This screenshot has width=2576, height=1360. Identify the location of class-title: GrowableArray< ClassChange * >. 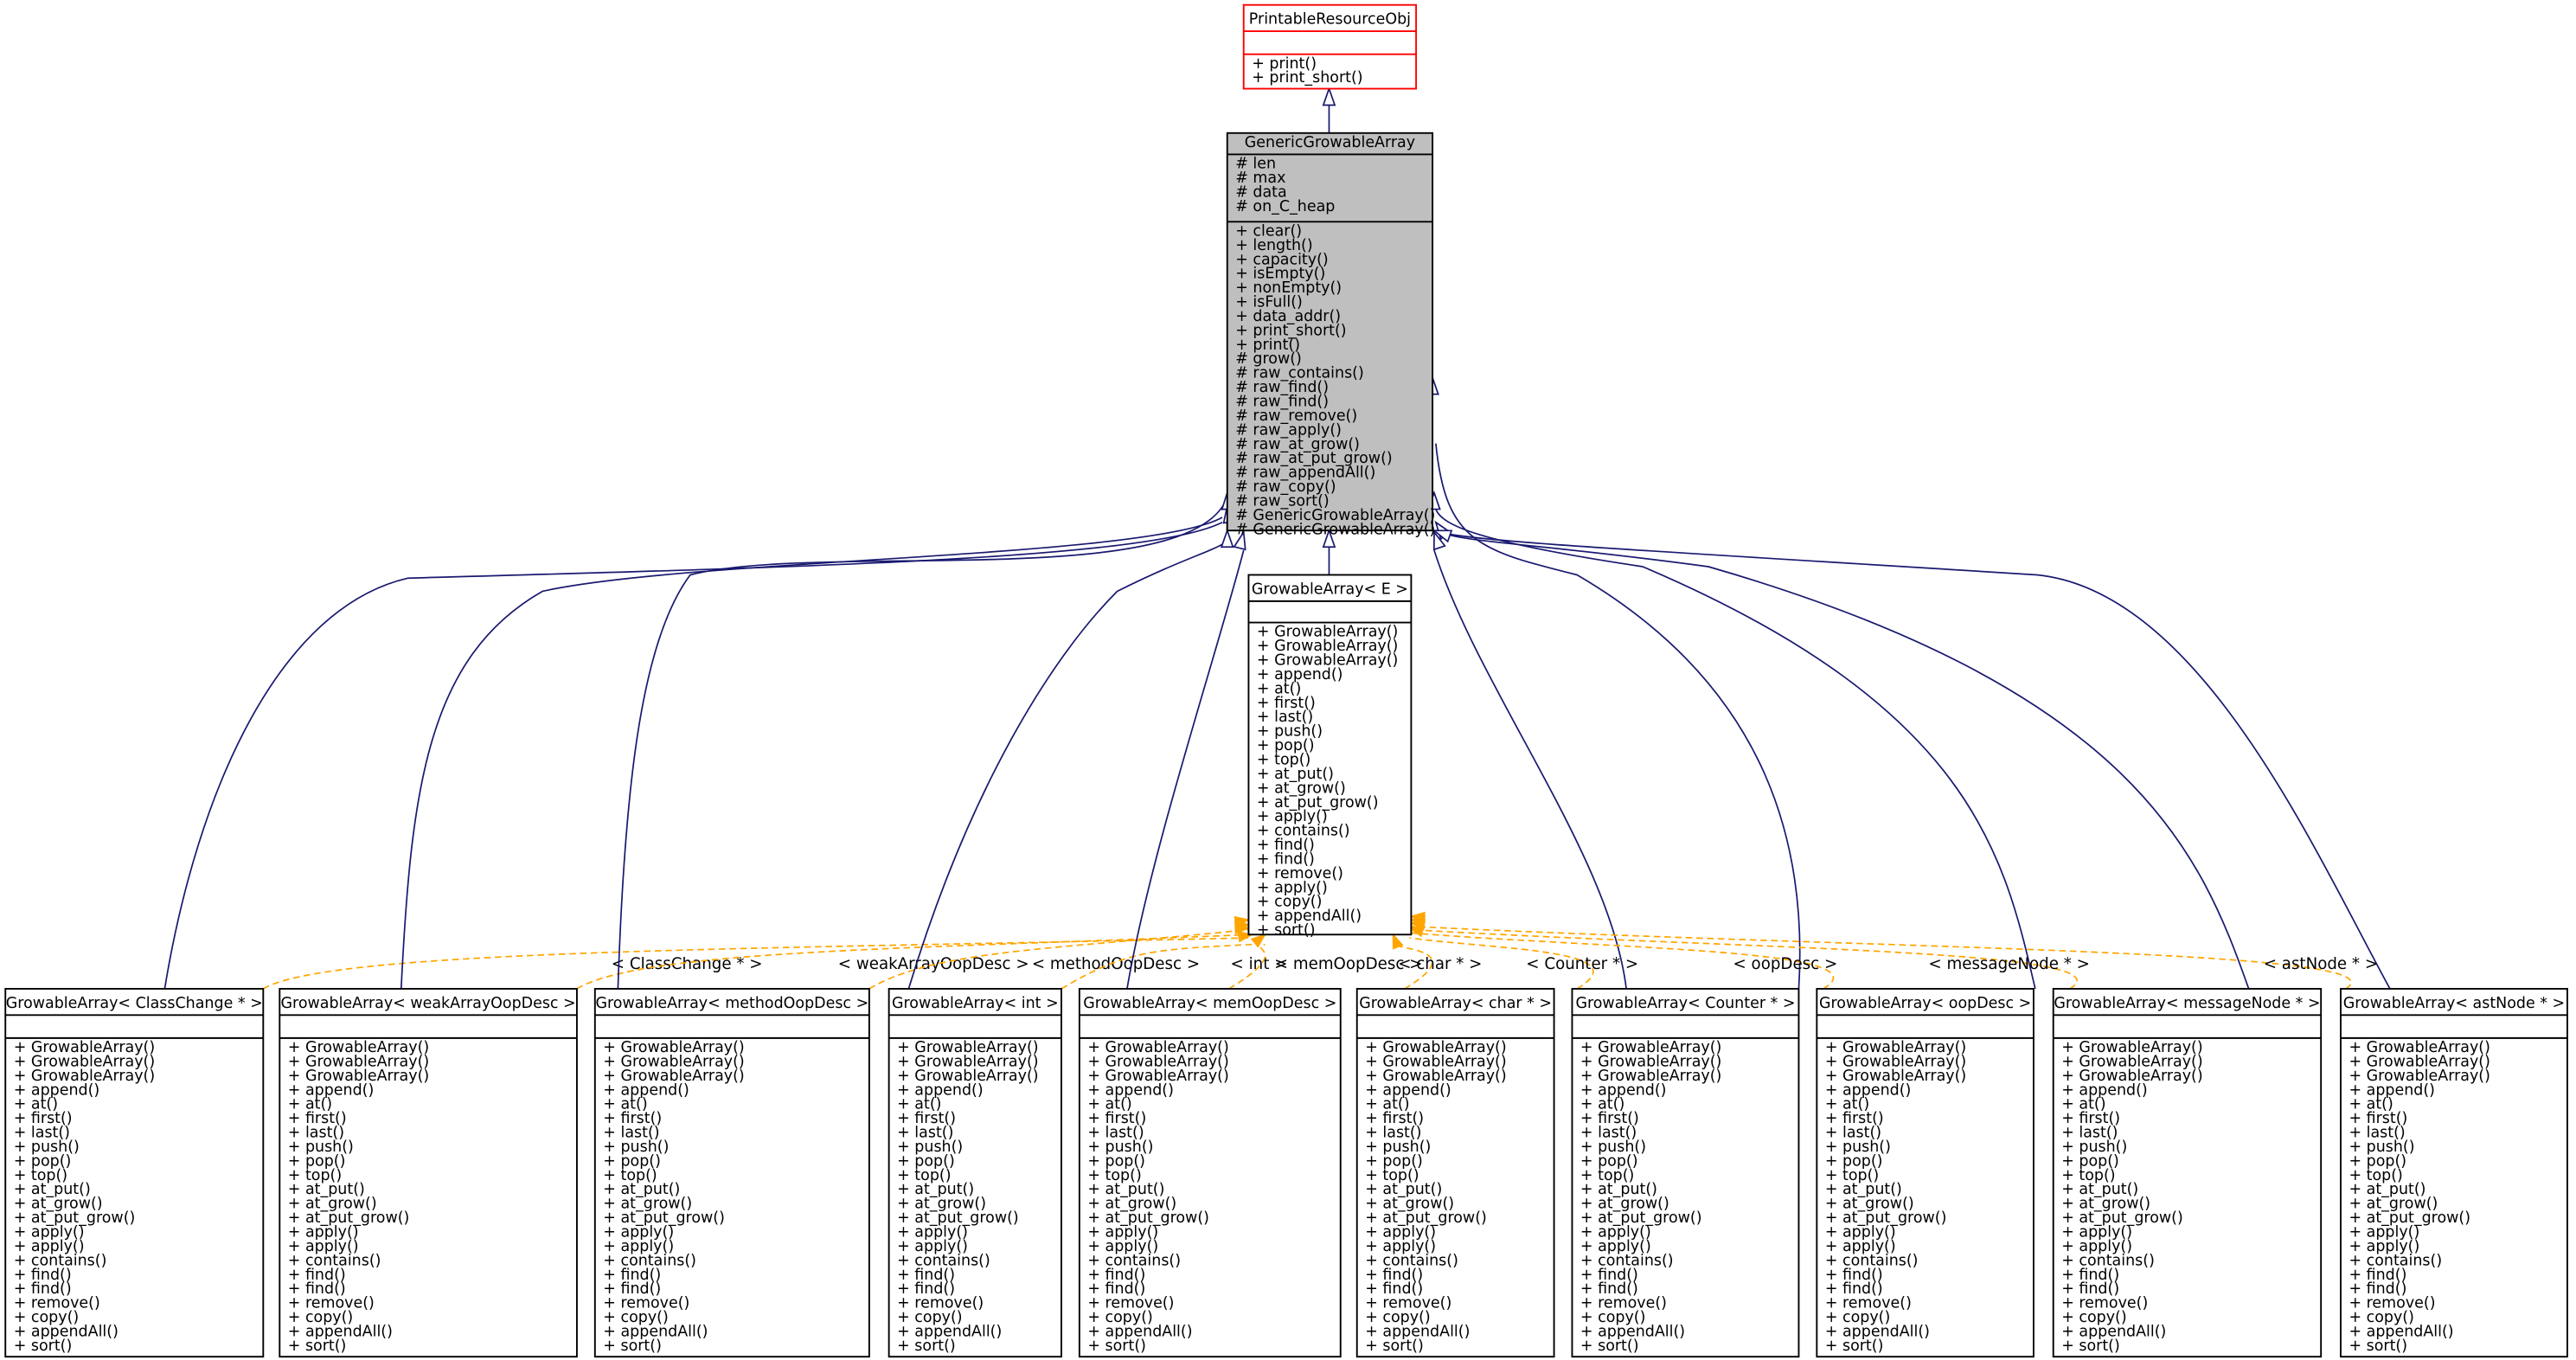
(134, 1003).